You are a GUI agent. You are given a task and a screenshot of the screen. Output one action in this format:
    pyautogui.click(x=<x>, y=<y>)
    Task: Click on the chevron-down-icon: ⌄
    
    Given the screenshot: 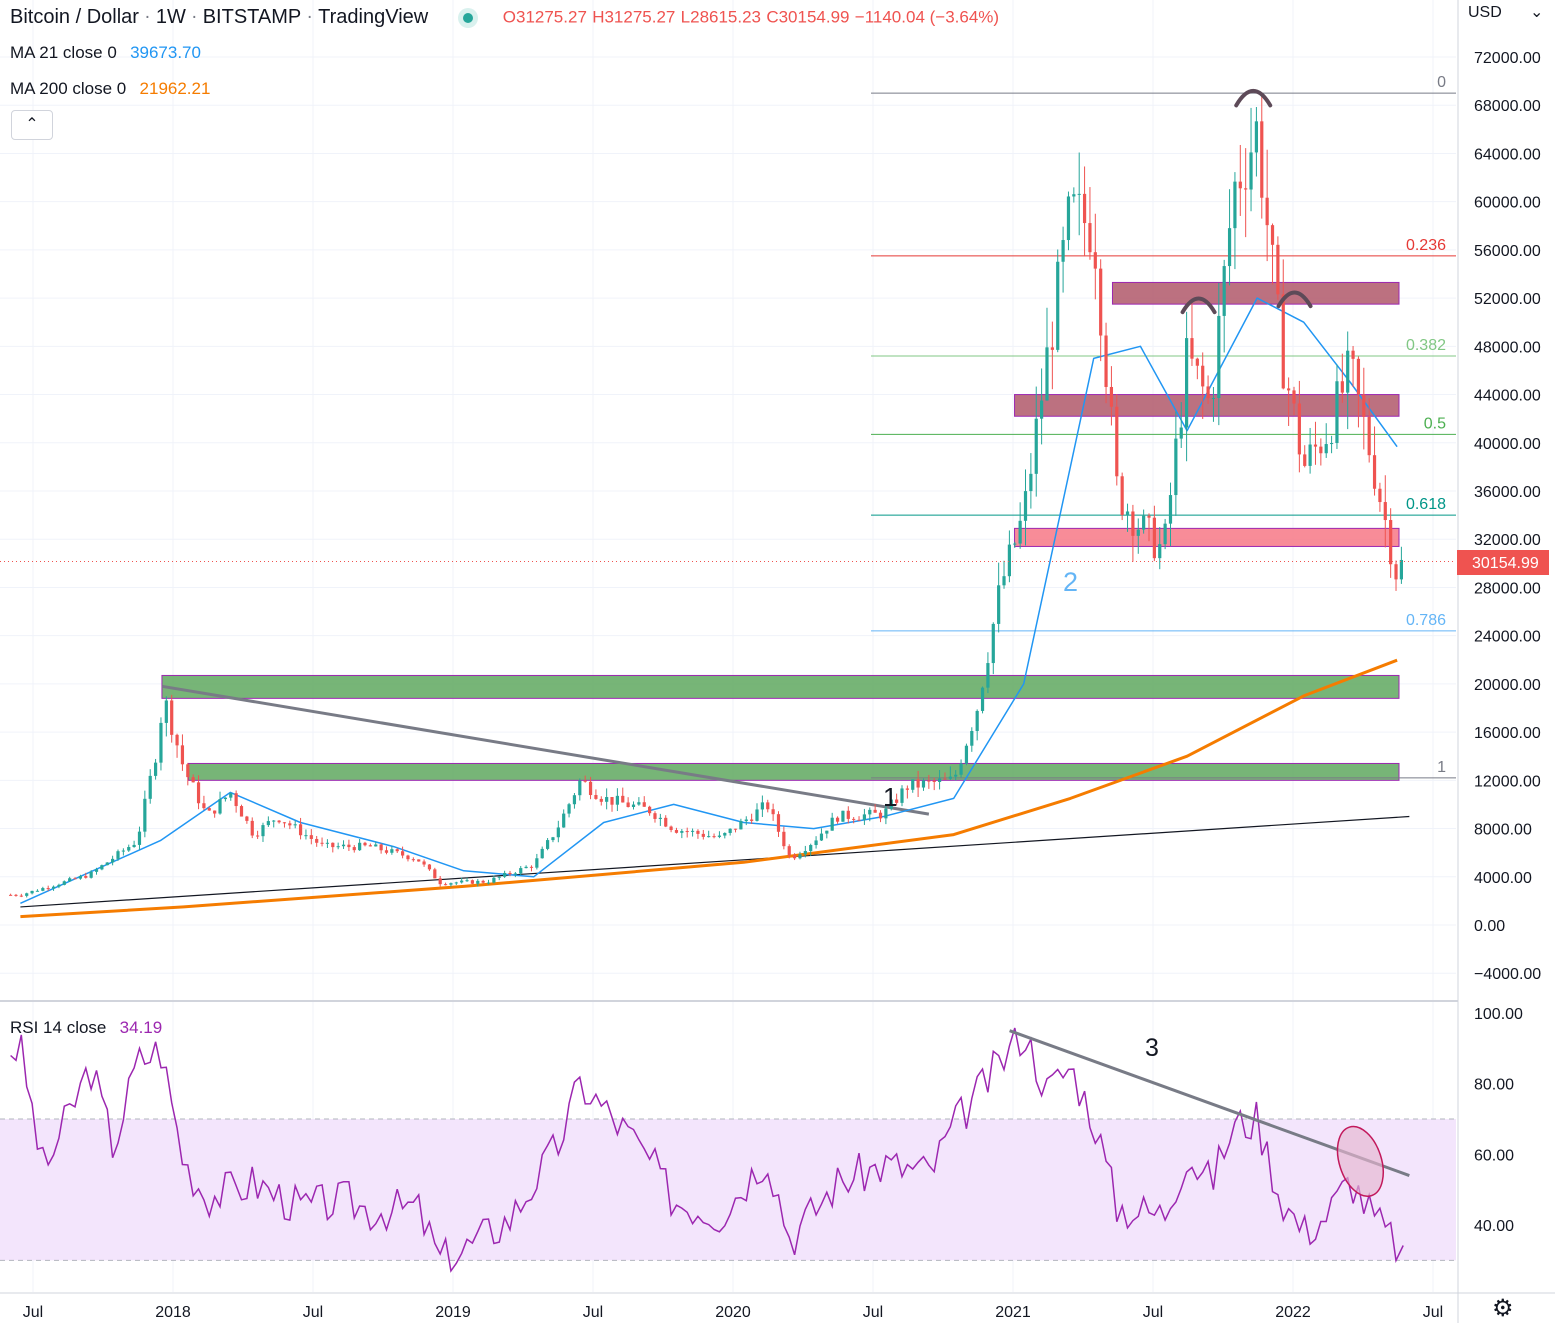 What is the action you would take?
    pyautogui.click(x=1537, y=12)
    